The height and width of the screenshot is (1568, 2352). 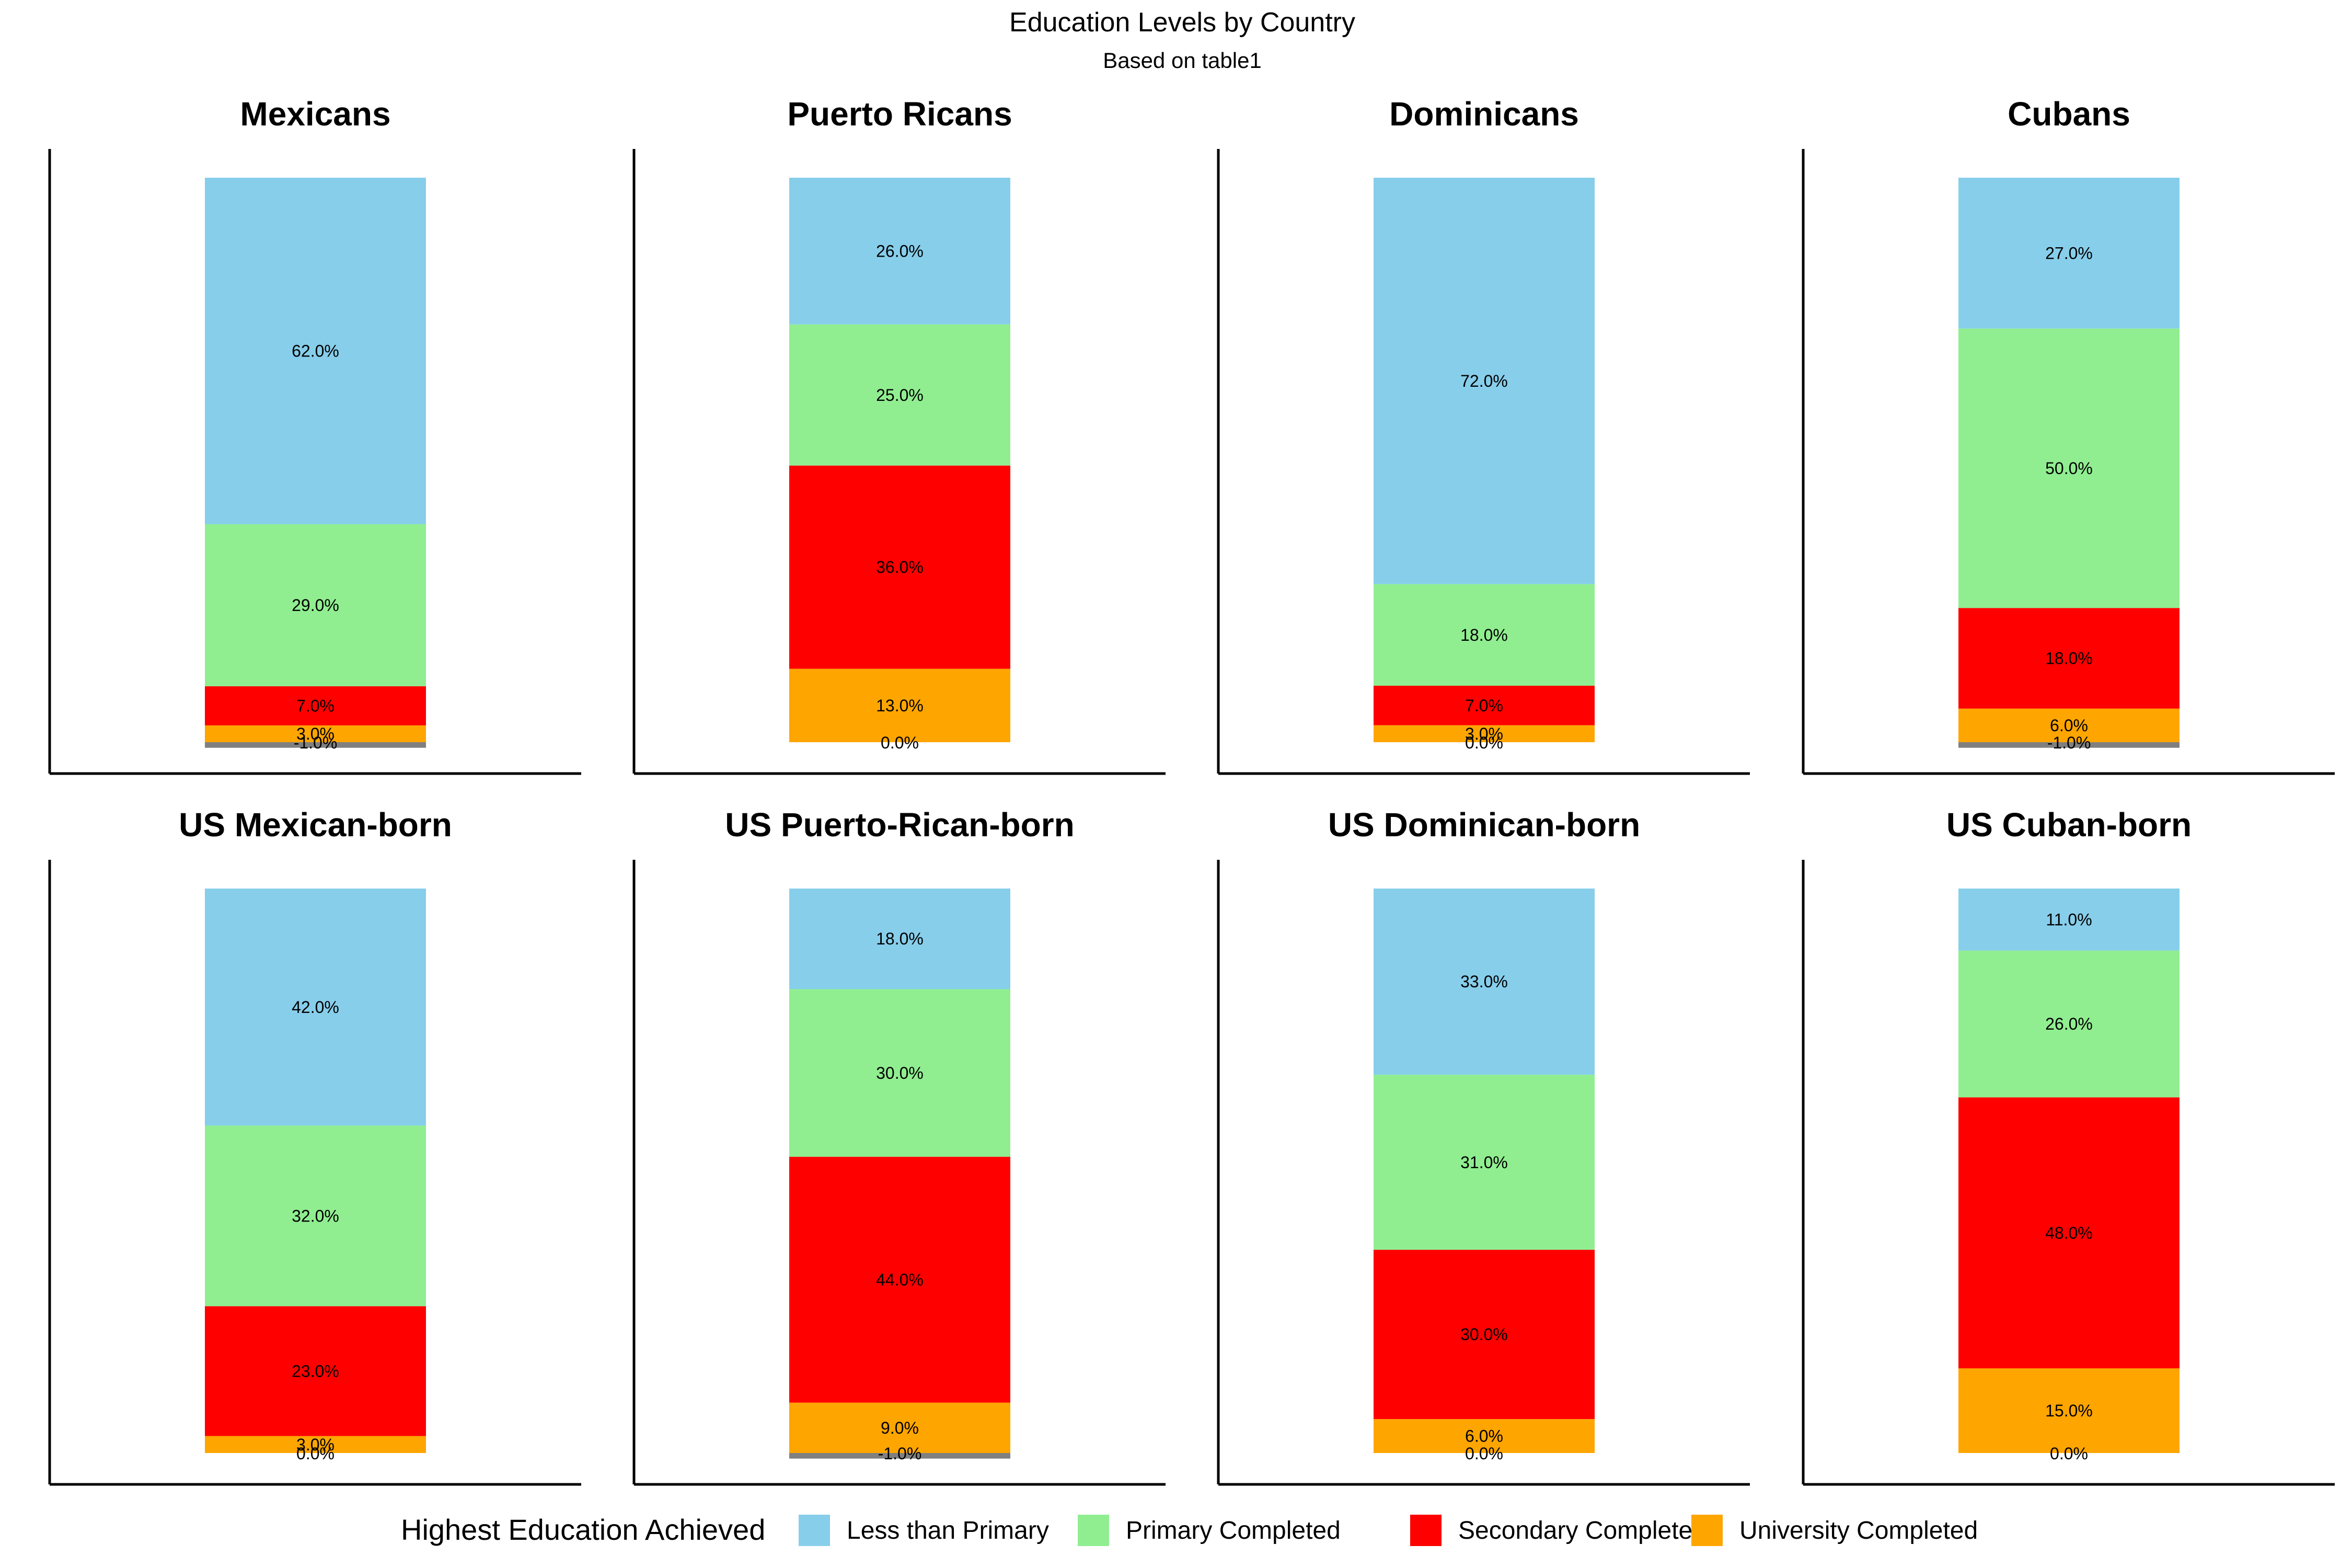 I want to click on bar-segment-label: 44.0%, so click(x=900, y=1280).